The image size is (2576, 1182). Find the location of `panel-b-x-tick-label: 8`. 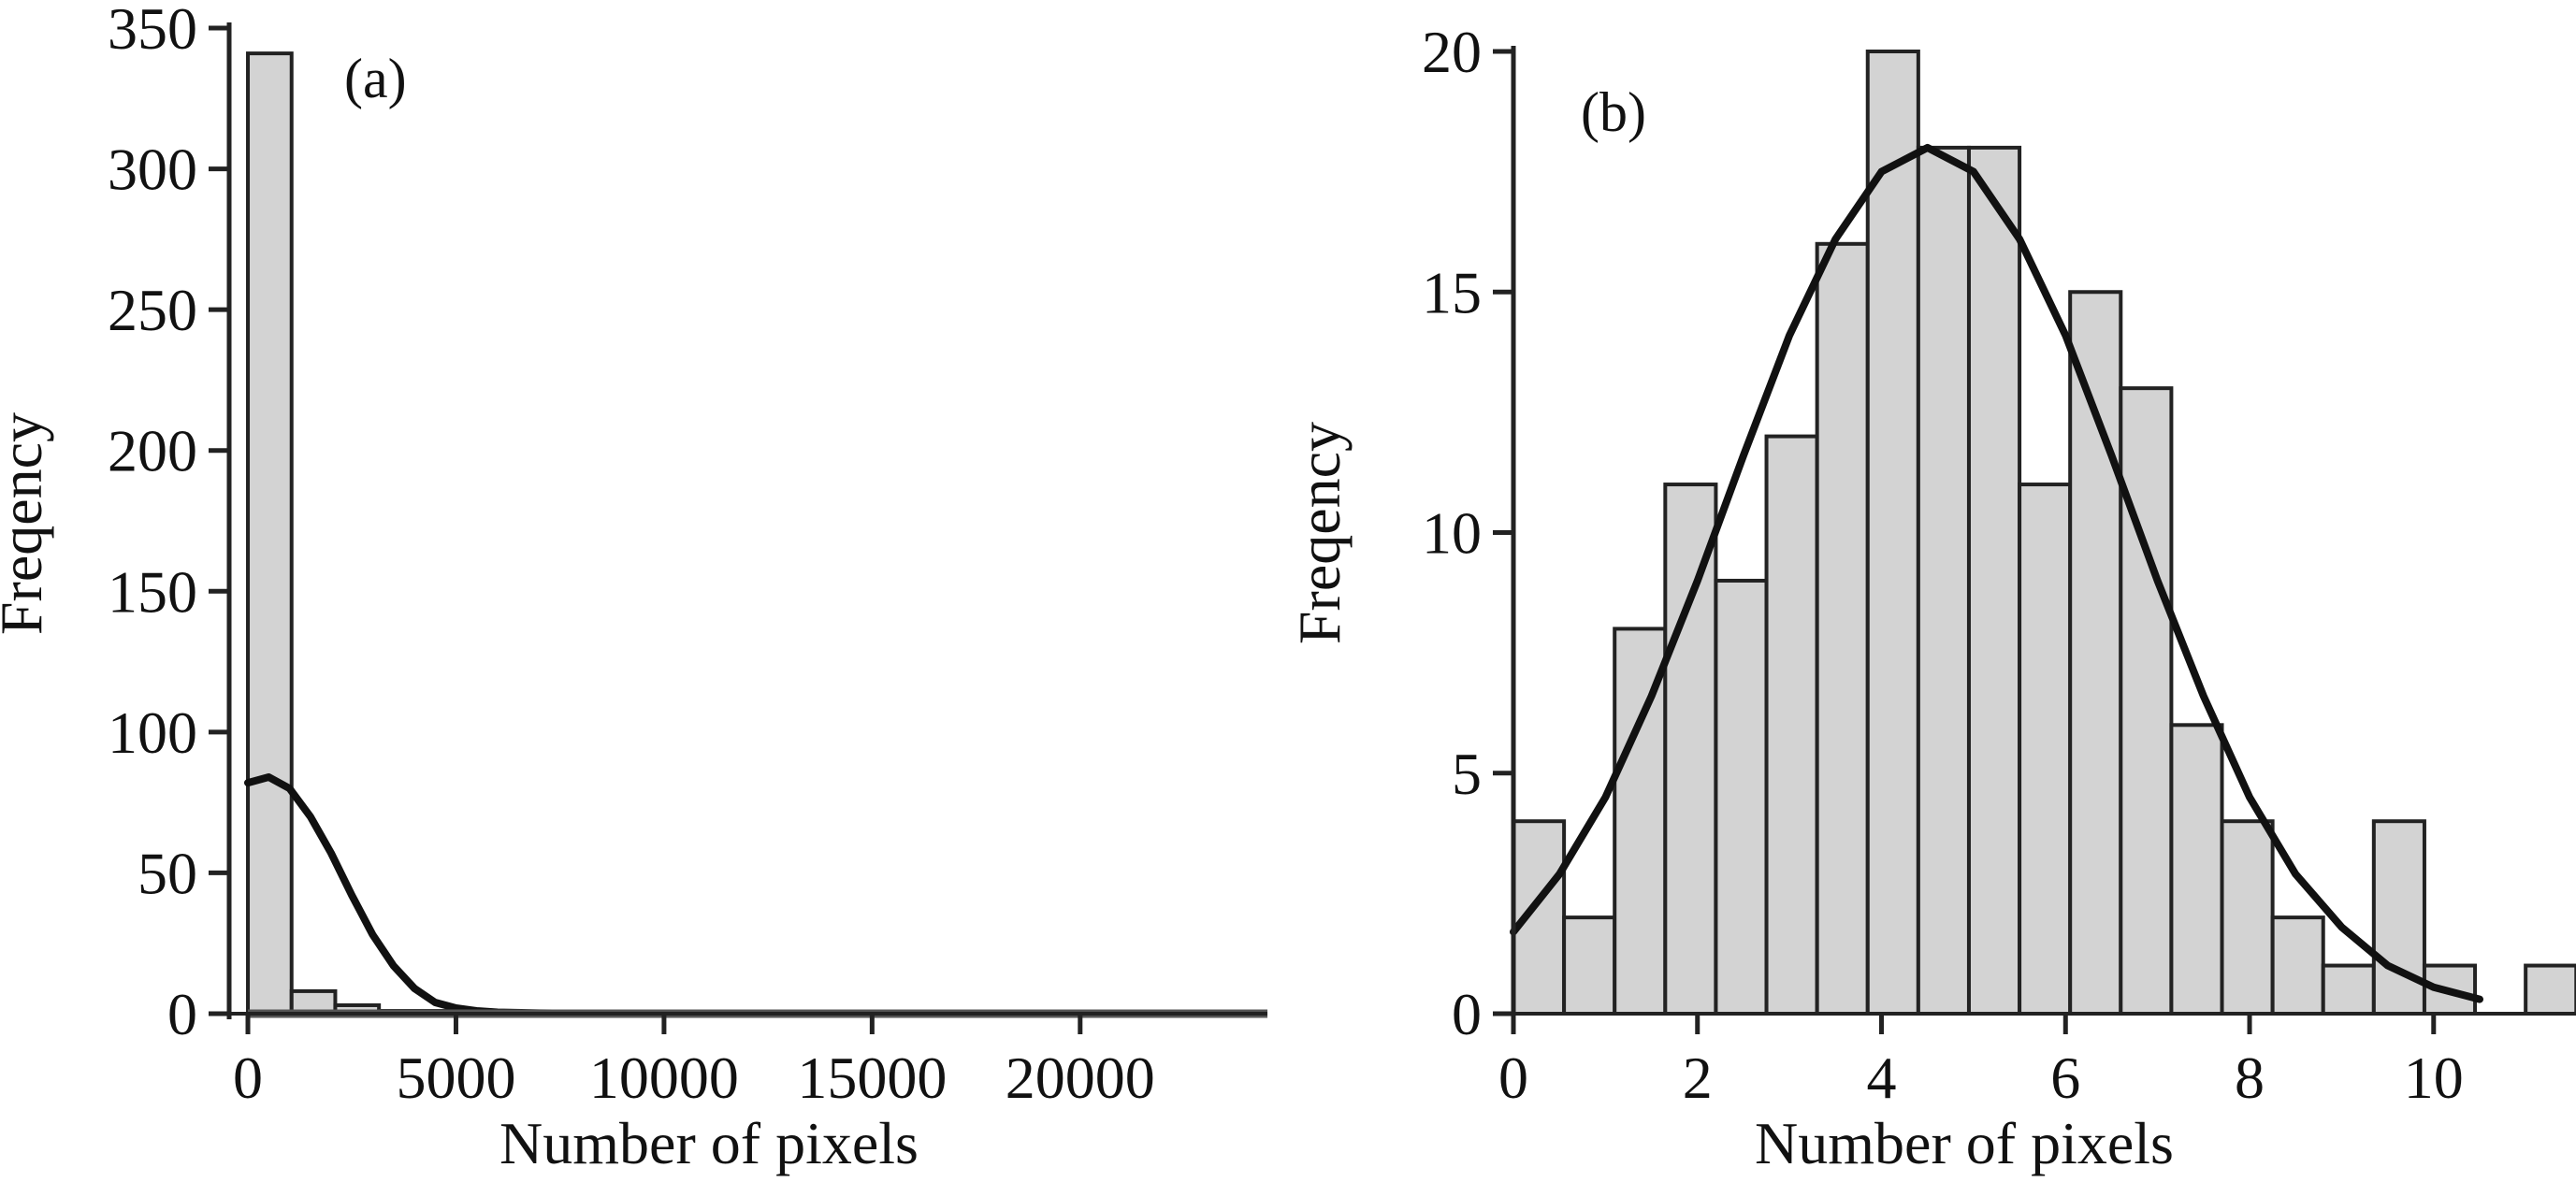

panel-b-x-tick-label: 8 is located at coordinates (2250, 1078).